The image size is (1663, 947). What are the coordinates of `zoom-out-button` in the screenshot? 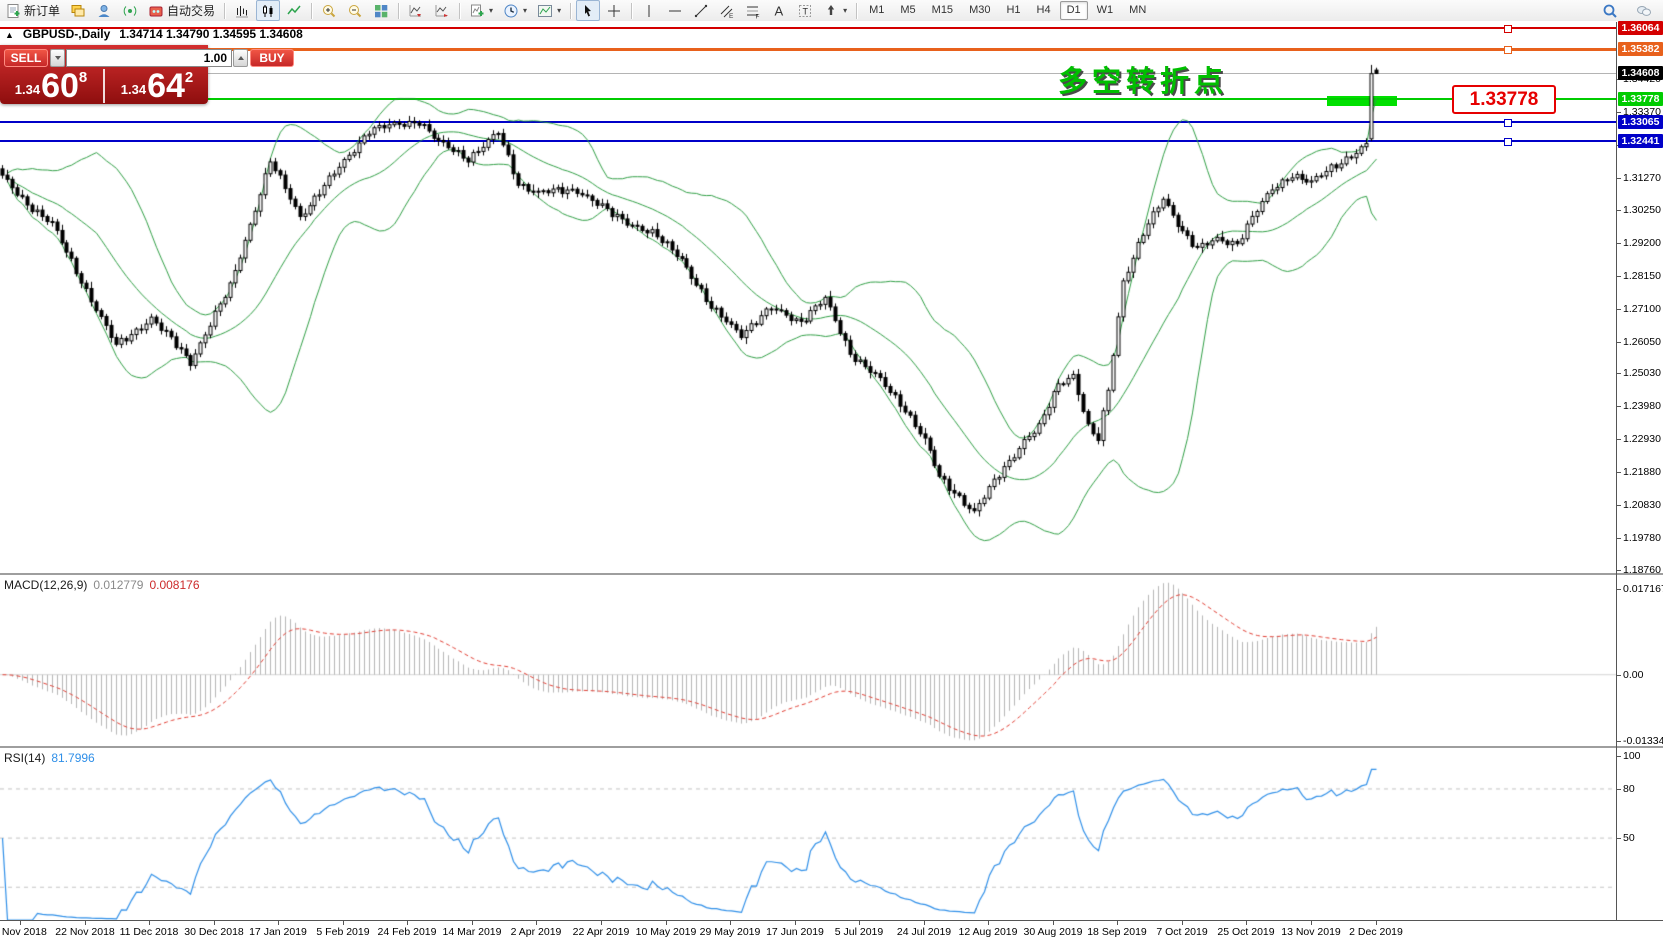 It's located at (355, 10).